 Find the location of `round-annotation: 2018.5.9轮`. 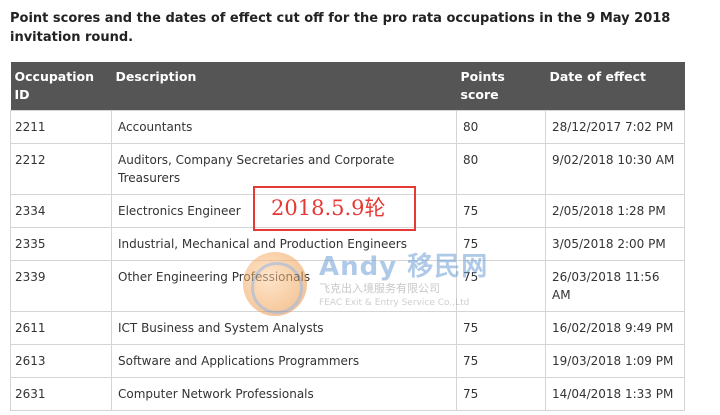

round-annotation: 2018.5.9轮 is located at coordinates (334, 208).